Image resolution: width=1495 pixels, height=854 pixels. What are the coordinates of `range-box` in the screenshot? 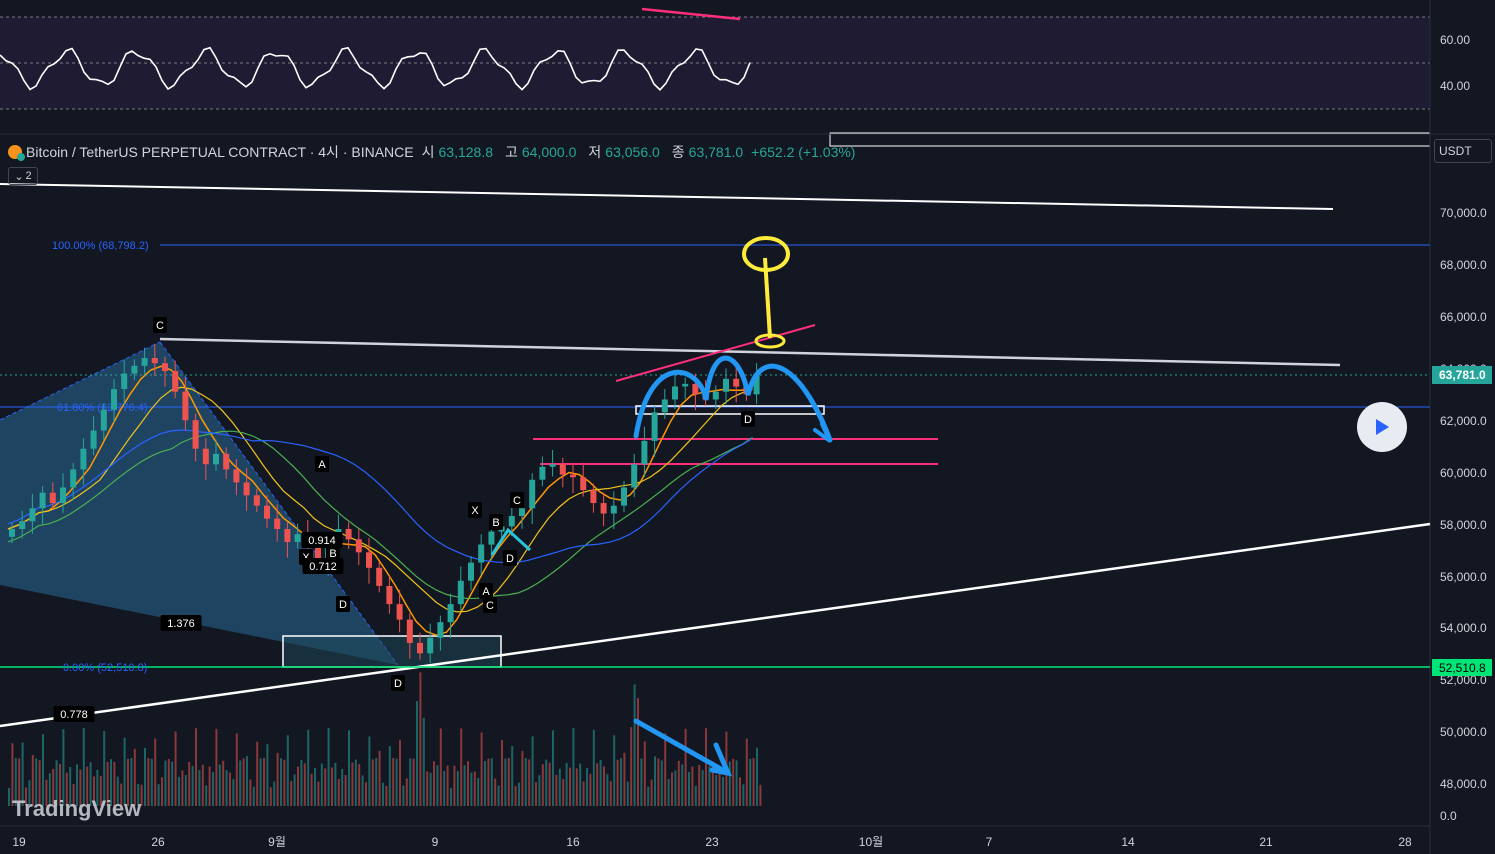 It's located at (730, 410).